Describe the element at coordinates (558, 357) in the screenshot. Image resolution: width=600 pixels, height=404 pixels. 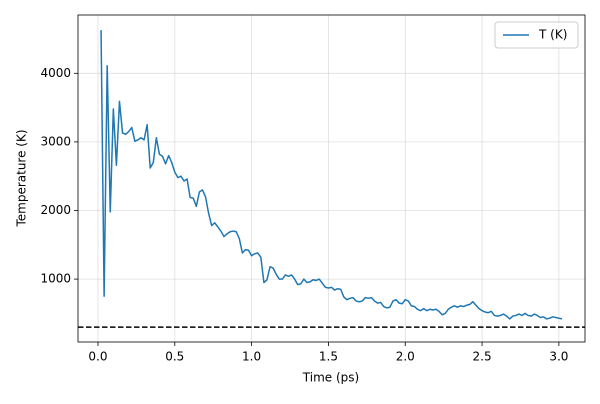
I see `x-tick-label: 3.0` at that location.